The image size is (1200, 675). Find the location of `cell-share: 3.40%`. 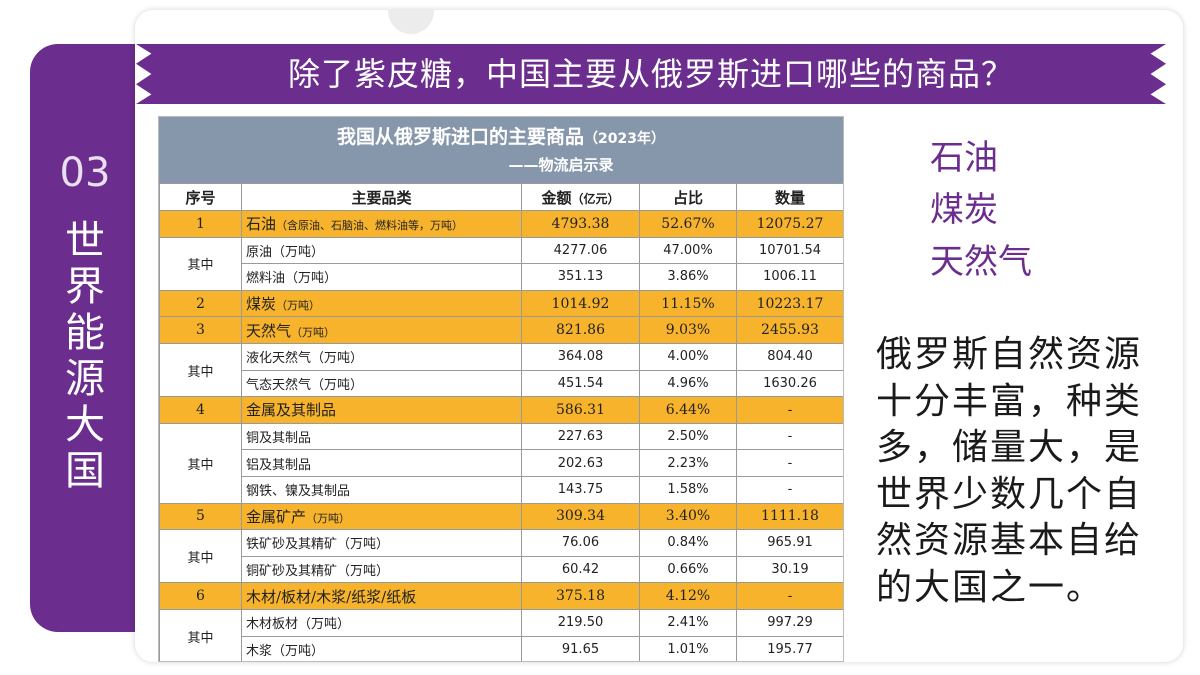

cell-share: 3.40% is located at coordinates (688, 516).